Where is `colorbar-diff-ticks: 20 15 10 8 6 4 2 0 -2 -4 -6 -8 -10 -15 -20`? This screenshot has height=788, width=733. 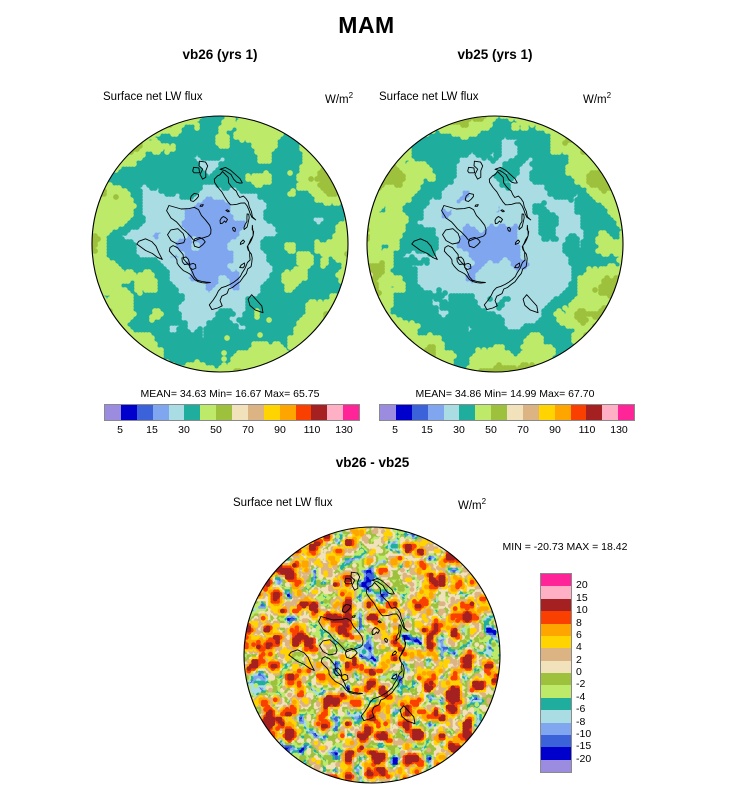 colorbar-diff-ticks: 20 15 10 8 6 4 2 0 -2 -4 -6 -8 -10 -15 -20 is located at coordinates (596, 673).